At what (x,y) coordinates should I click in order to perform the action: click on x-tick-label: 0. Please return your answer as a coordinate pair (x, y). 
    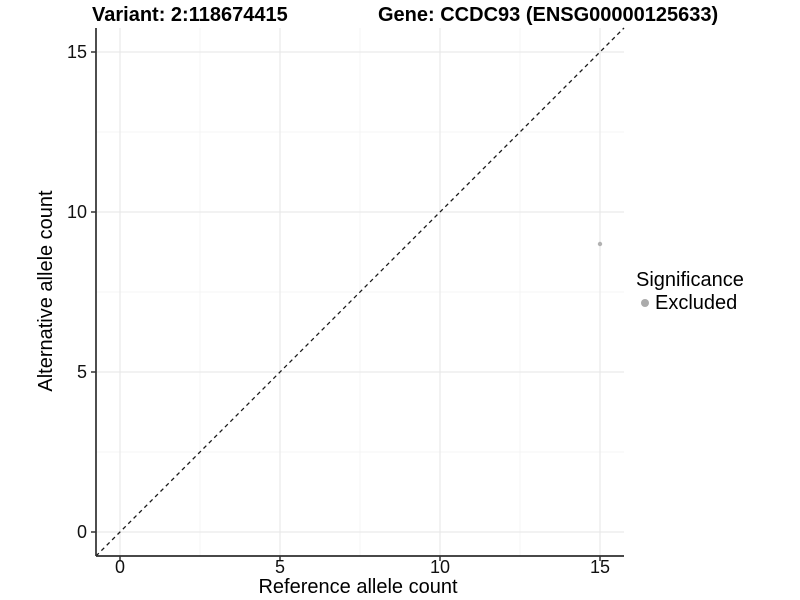
    Looking at the image, I should click on (120, 567).